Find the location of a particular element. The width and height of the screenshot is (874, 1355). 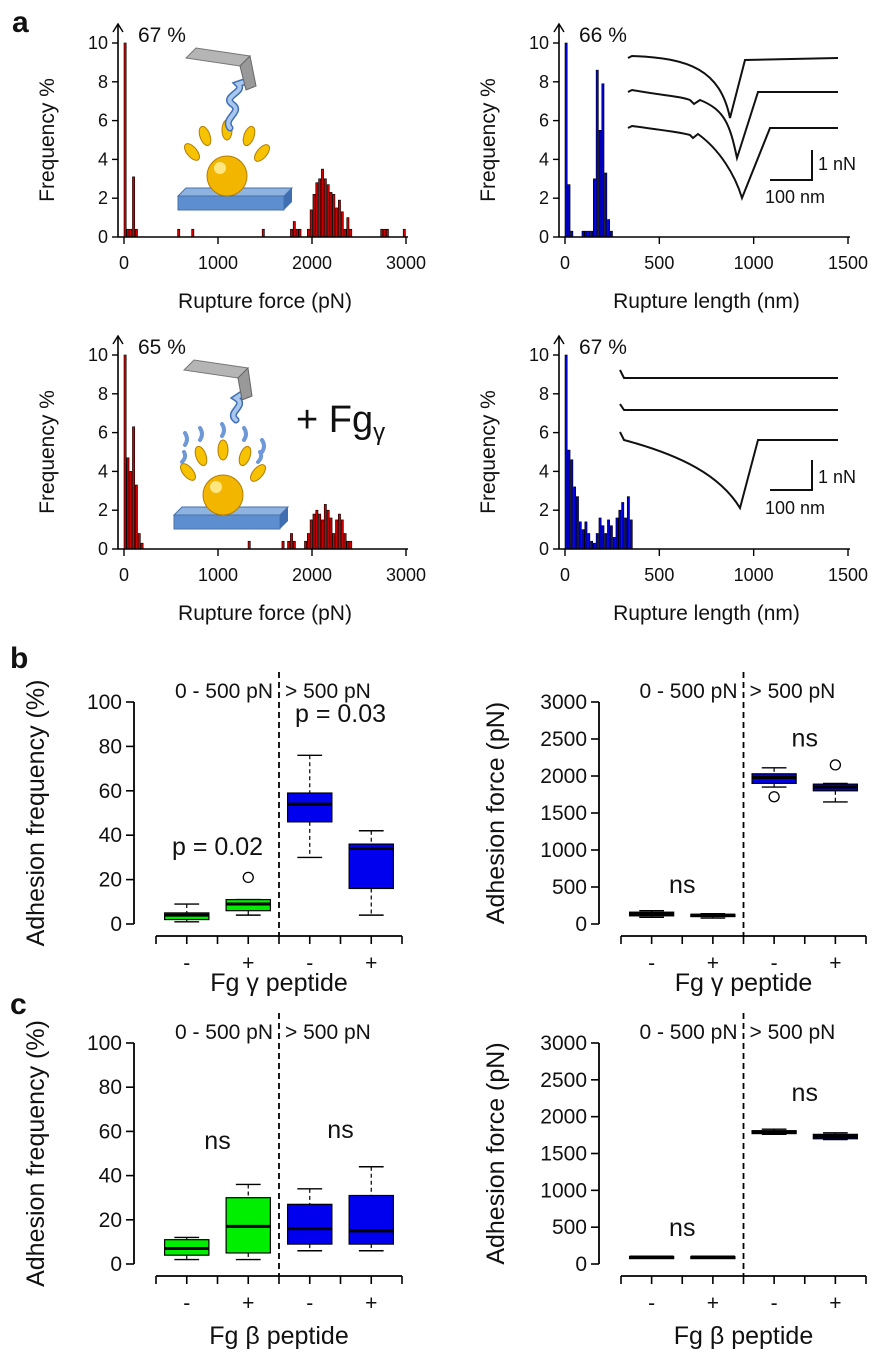

significance-annotation: p = 0.02 is located at coordinates (217, 847).